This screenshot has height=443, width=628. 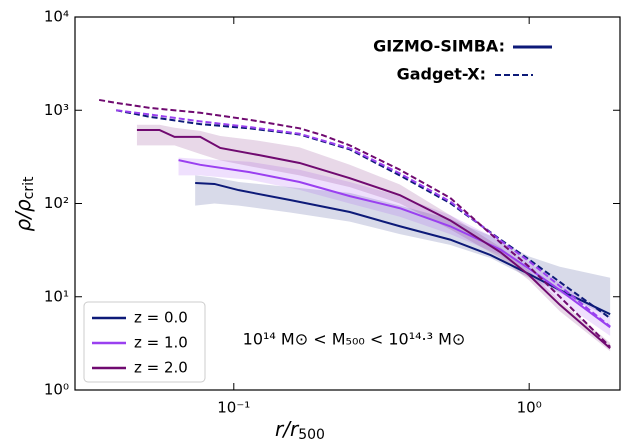 What do you see at coordinates (161, 343) in the screenshot?
I see `legend-label: z = 1.0` at bounding box center [161, 343].